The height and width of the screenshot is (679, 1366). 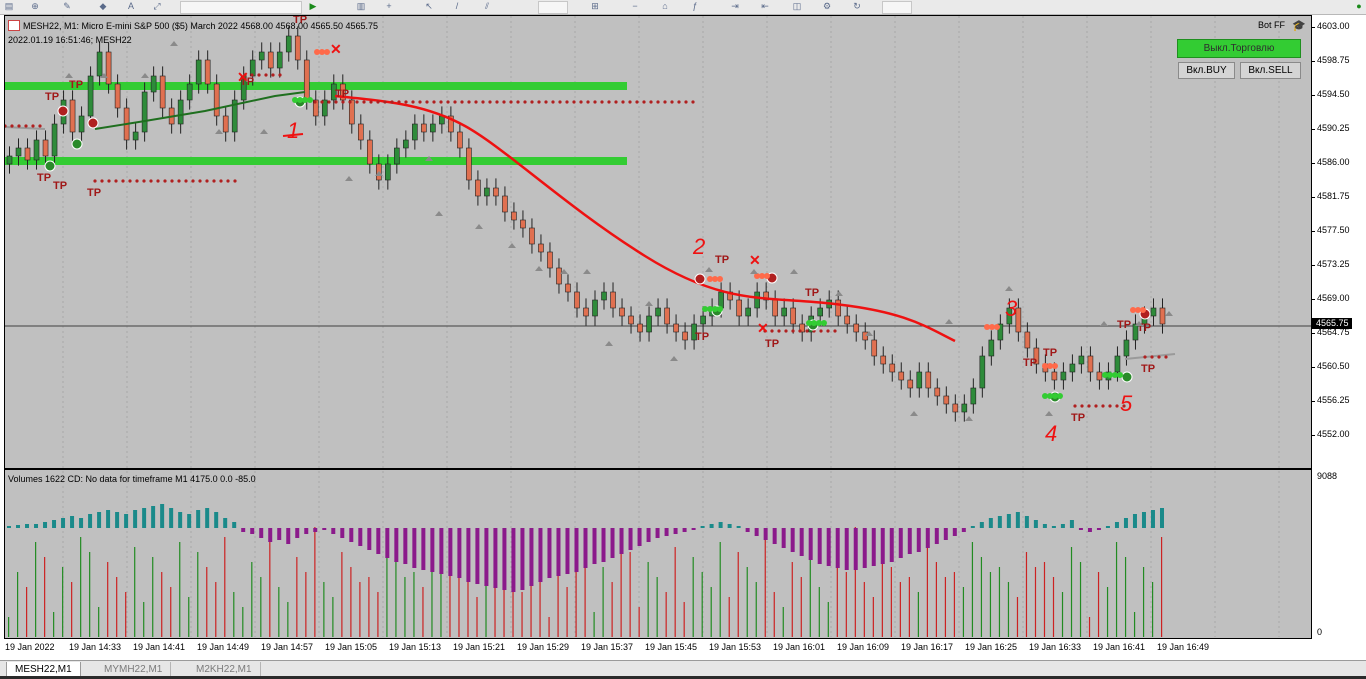 What do you see at coordinates (1272, 25) in the screenshot?
I see `bot-label: Bot FF` at bounding box center [1272, 25].